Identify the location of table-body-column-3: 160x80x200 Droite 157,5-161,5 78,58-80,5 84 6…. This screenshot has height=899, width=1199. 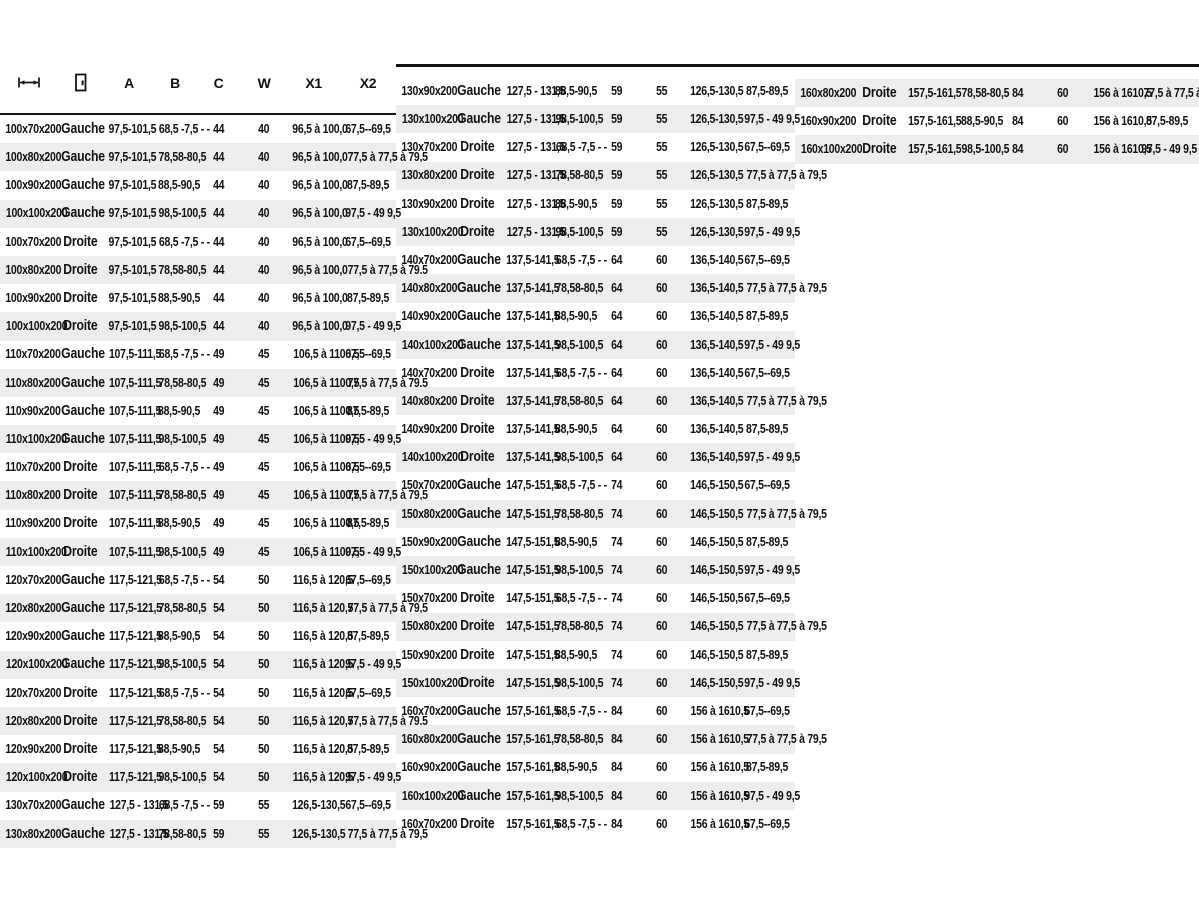
(997, 121).